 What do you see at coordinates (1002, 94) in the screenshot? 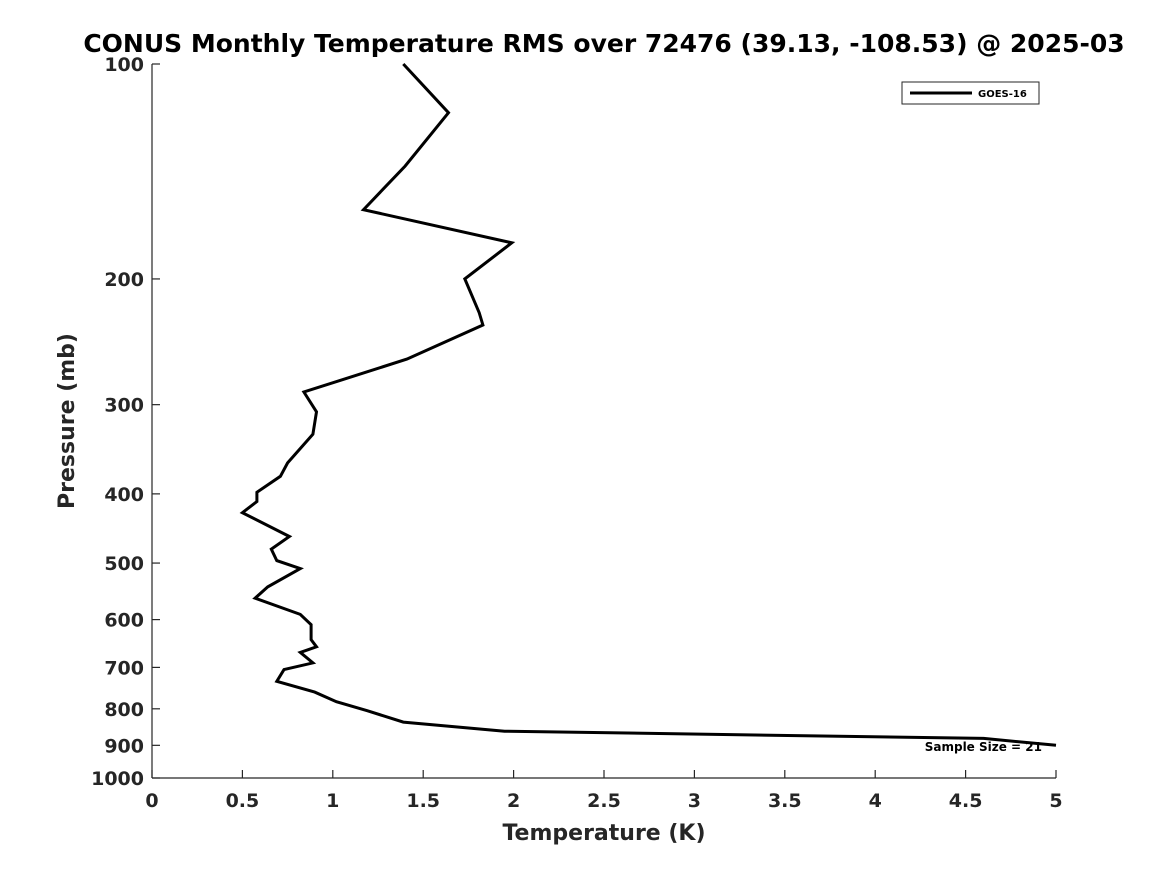
I see `legend-label-goes-16: GOES-16` at bounding box center [1002, 94].